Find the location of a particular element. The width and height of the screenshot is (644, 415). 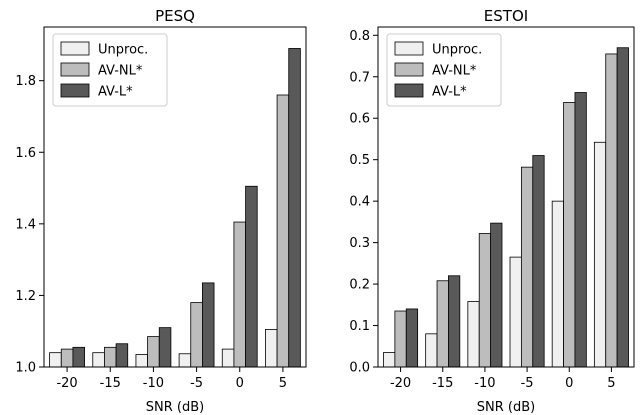

y-tick-label: 1.4 is located at coordinates (25, 224).